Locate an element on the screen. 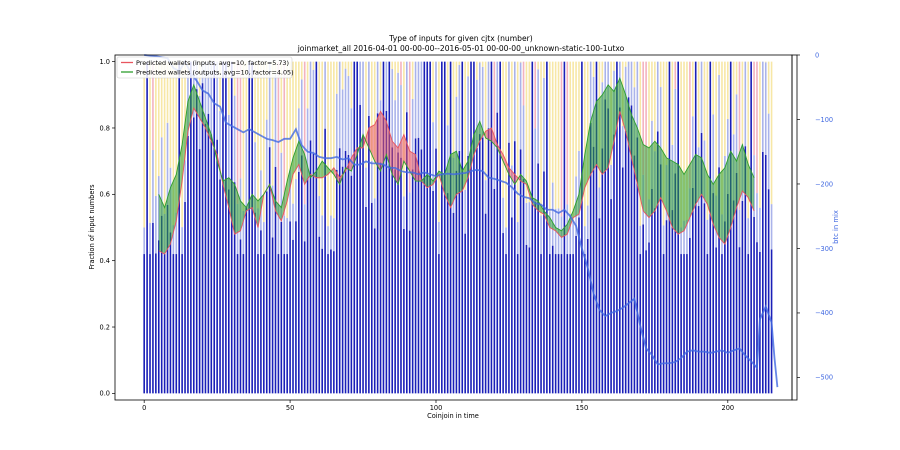  y2-tick-label: −100 is located at coordinates (824, 120).